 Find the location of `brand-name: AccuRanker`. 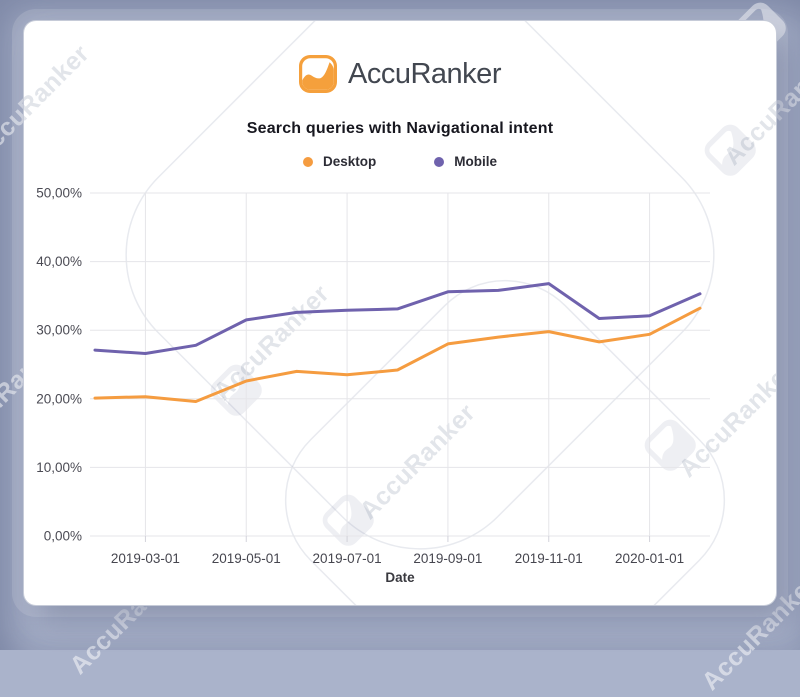

brand-name: AccuRanker is located at coordinates (424, 73).